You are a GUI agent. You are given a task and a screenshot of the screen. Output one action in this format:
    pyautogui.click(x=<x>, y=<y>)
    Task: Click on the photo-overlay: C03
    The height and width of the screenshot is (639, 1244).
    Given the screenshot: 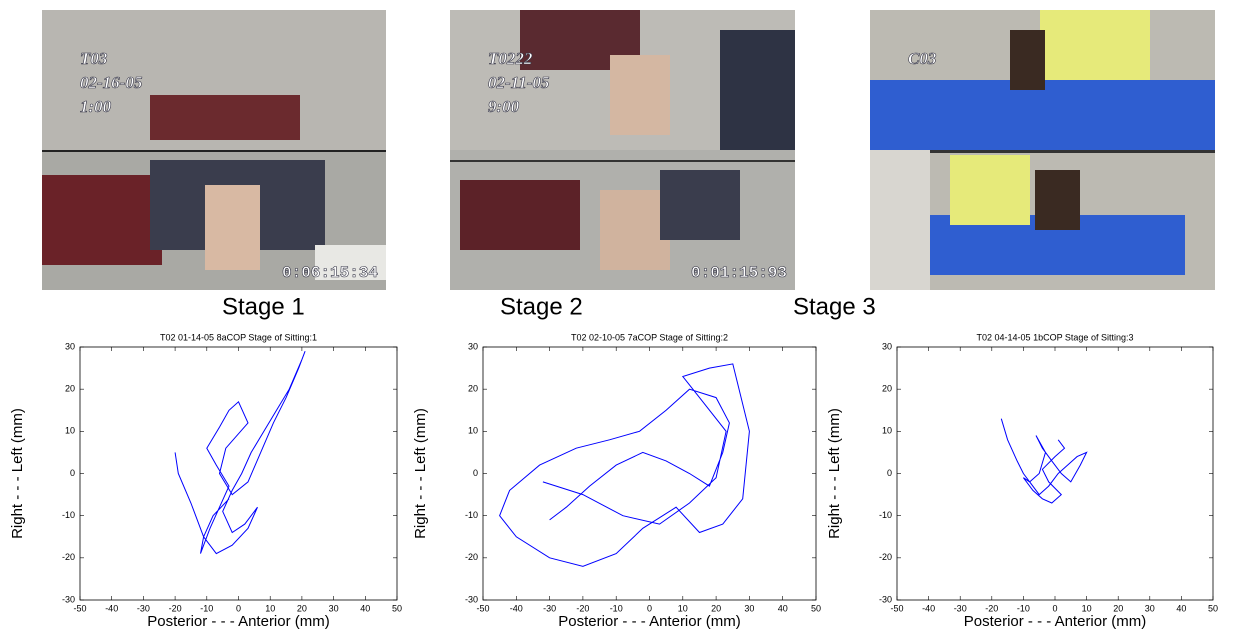 What is the action you would take?
    pyautogui.click(x=922, y=58)
    